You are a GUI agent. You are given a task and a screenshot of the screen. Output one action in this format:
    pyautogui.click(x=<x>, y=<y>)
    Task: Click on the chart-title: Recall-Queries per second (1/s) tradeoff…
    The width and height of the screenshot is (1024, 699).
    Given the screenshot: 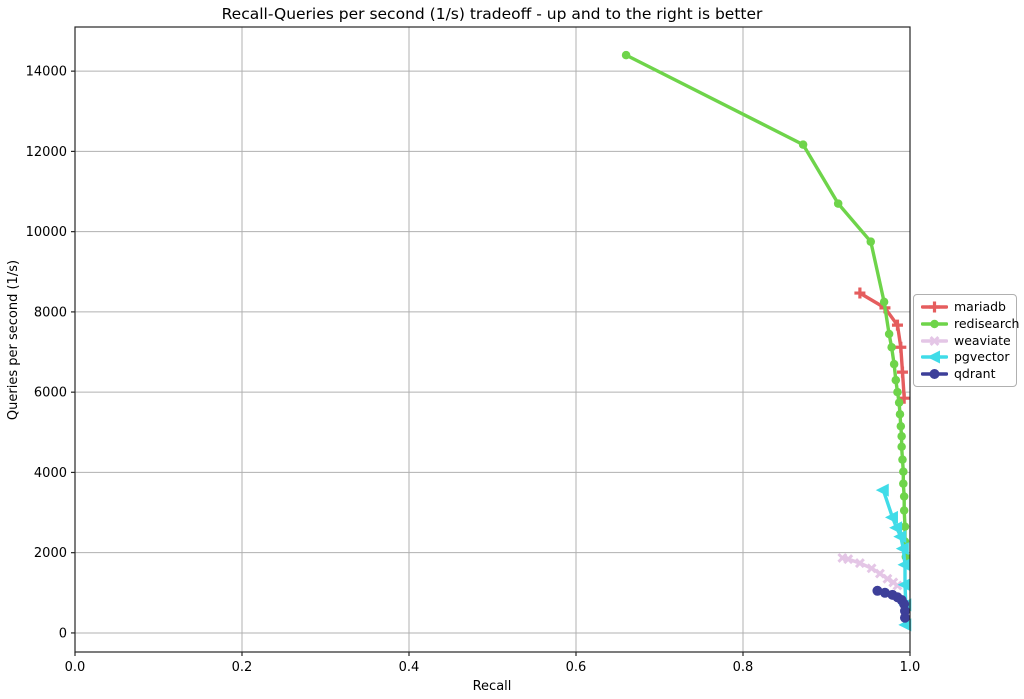 What is the action you would take?
    pyautogui.click(x=492, y=14)
    